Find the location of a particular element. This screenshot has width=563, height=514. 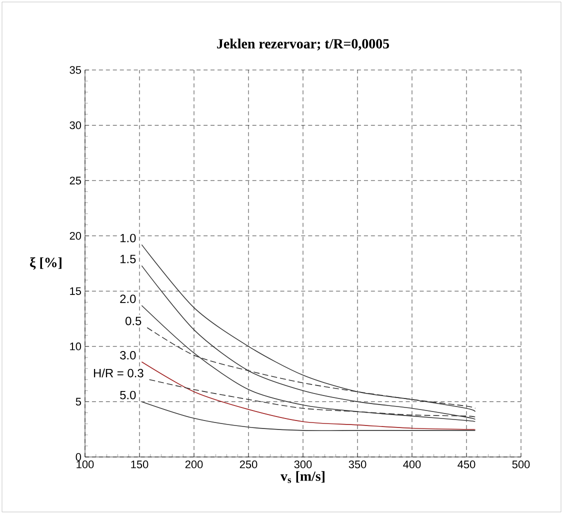

y-tick-label: 25 is located at coordinates (76, 180).